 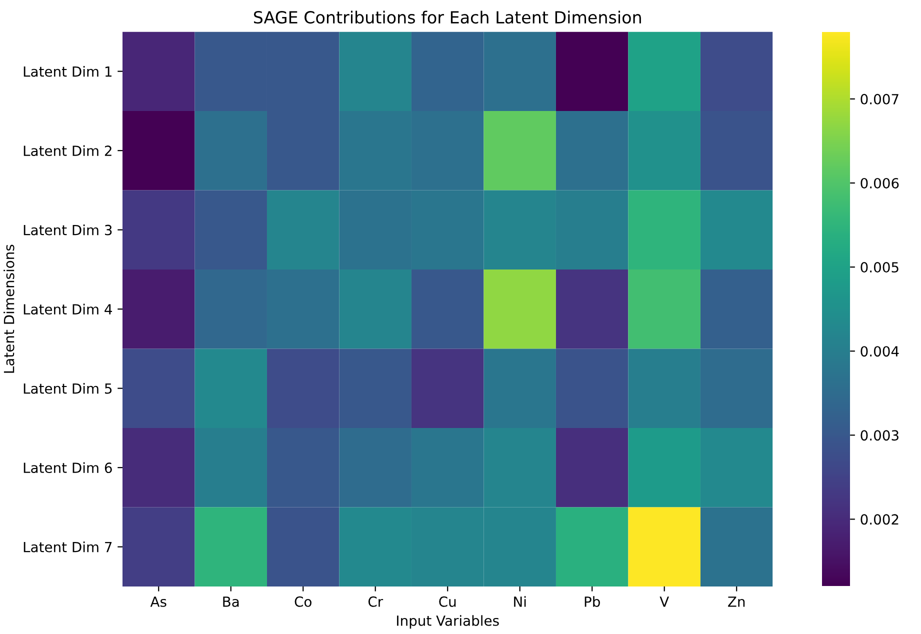 I want to click on y-tick-label: Latent Dim 5, so click(x=68, y=388).